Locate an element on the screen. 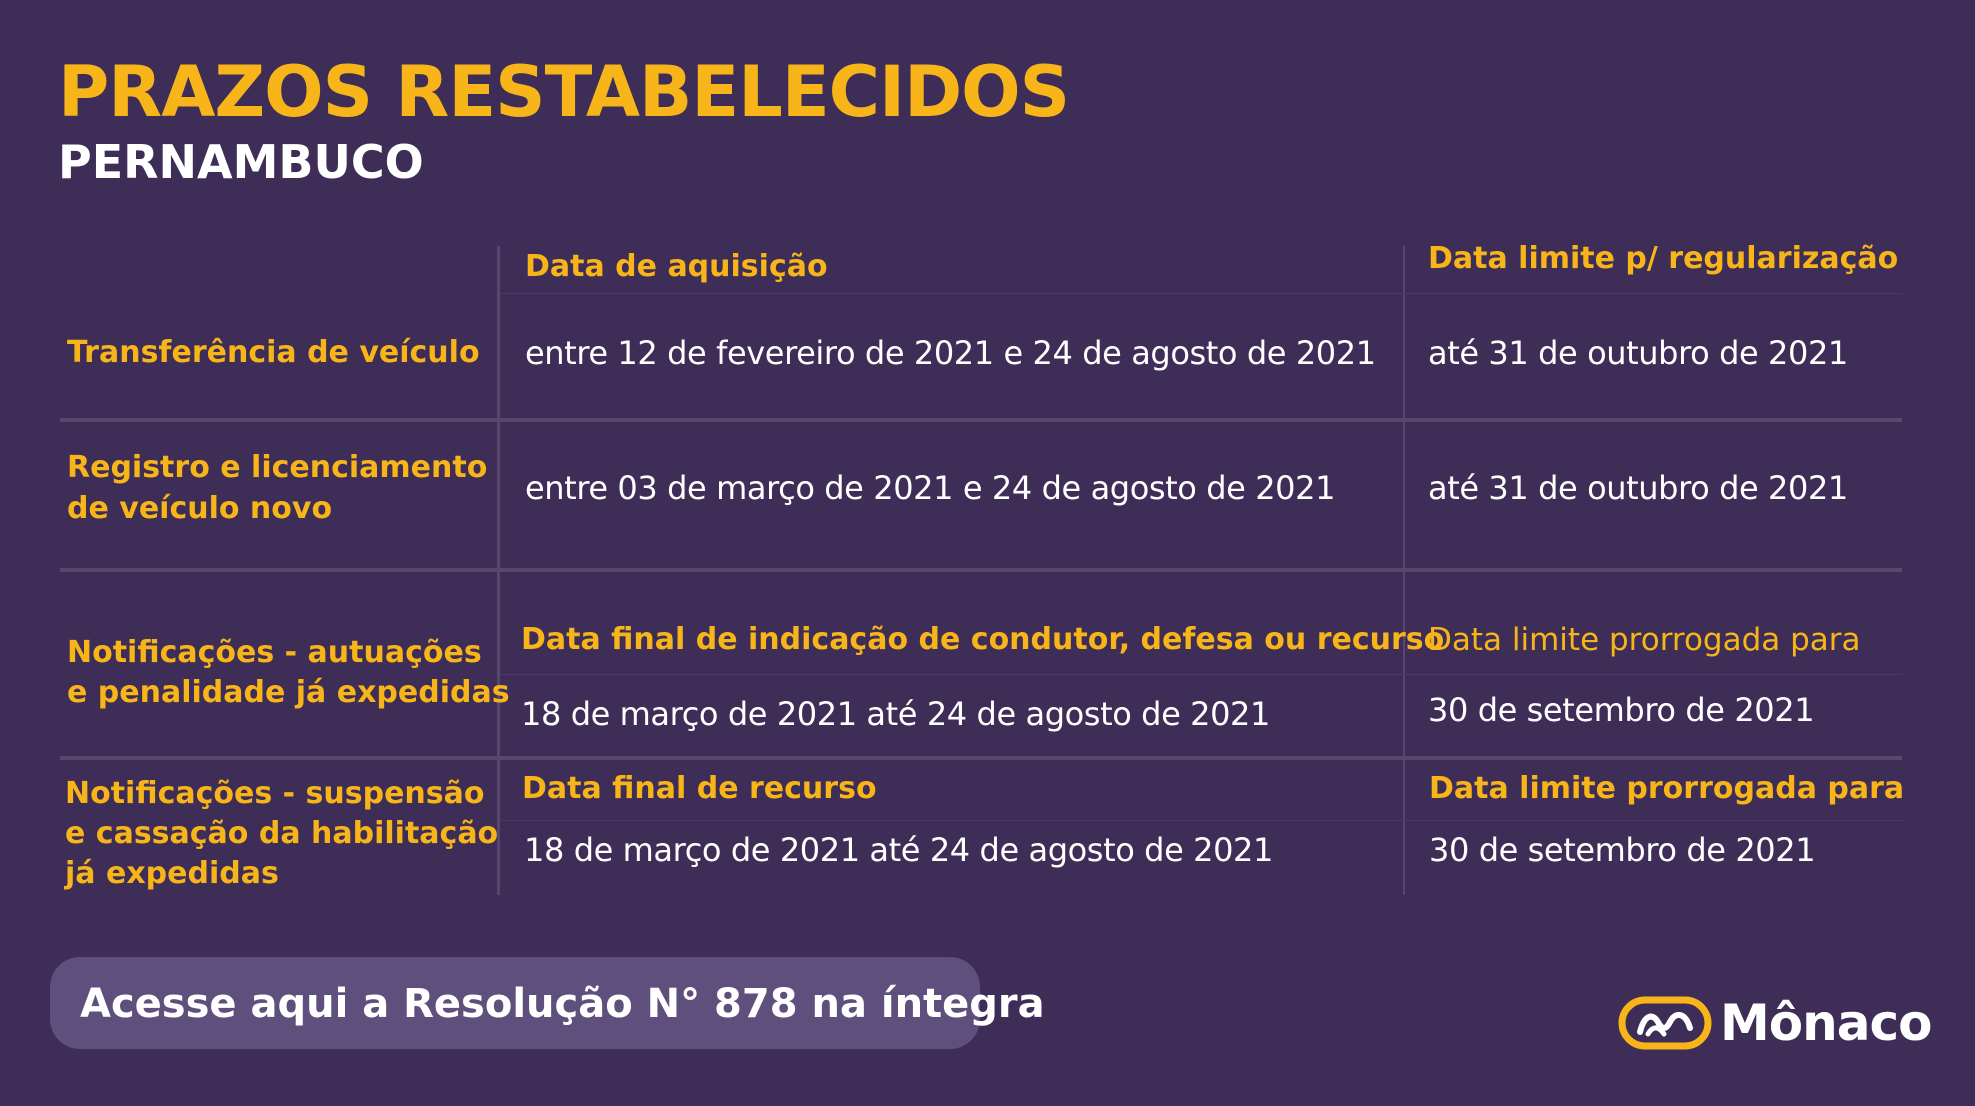 The height and width of the screenshot is (1106, 1975). row3-deadline: 30 de setembro de 2021 is located at coordinates (1621, 710).